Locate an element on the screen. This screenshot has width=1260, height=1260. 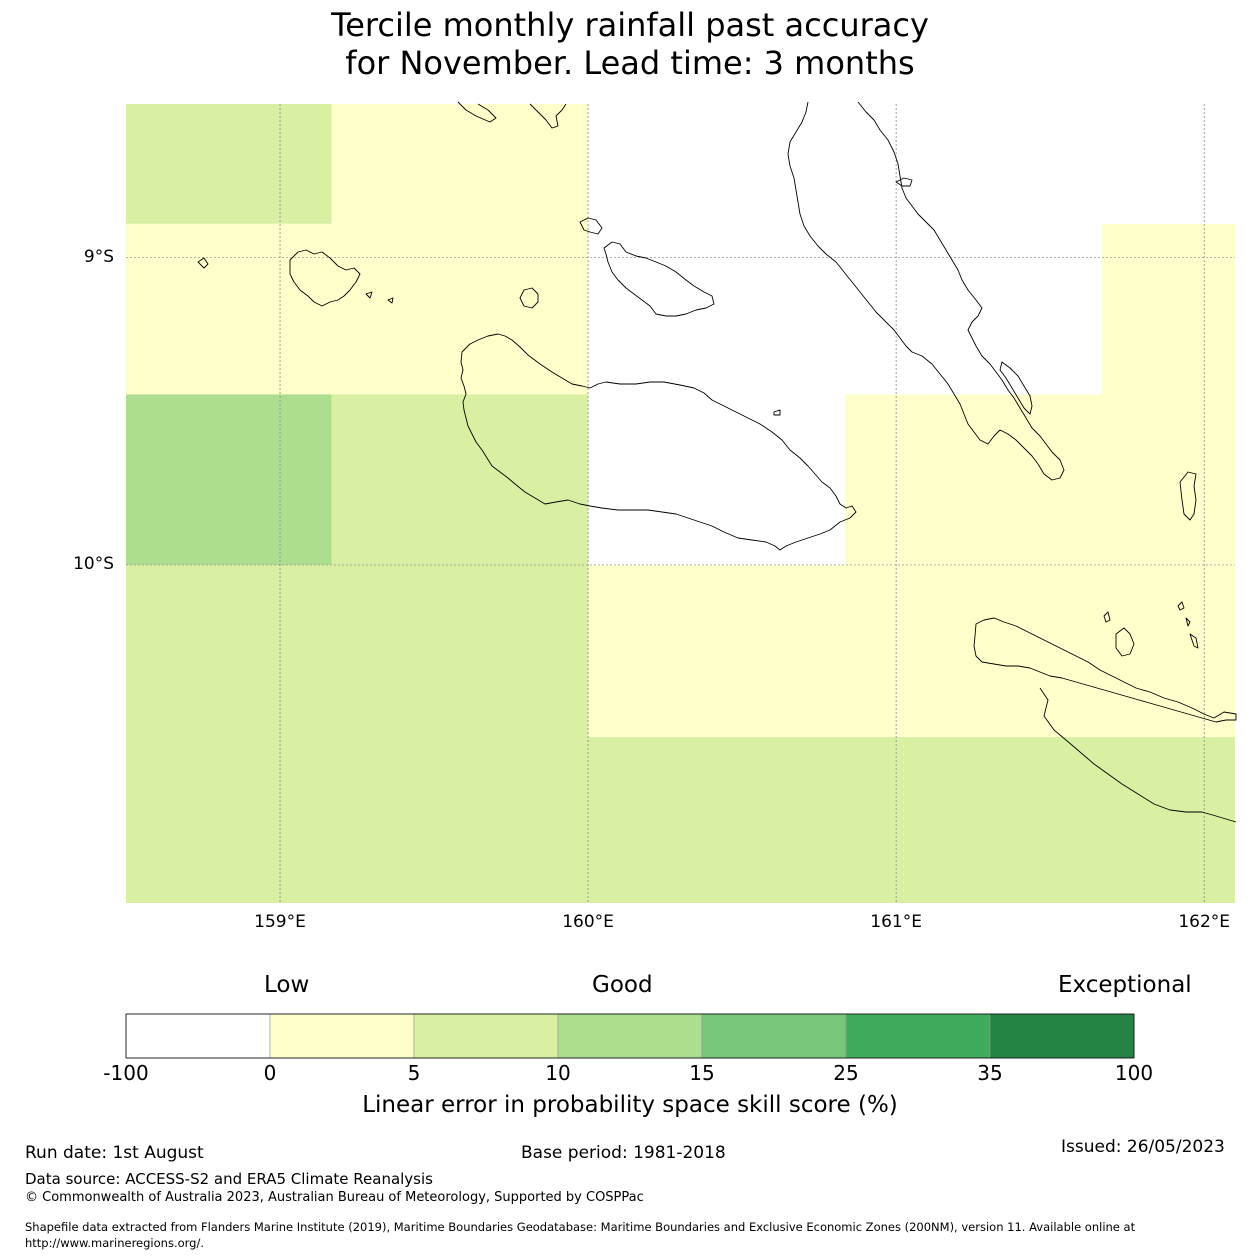
coastline-savo is located at coordinates (529, 298).